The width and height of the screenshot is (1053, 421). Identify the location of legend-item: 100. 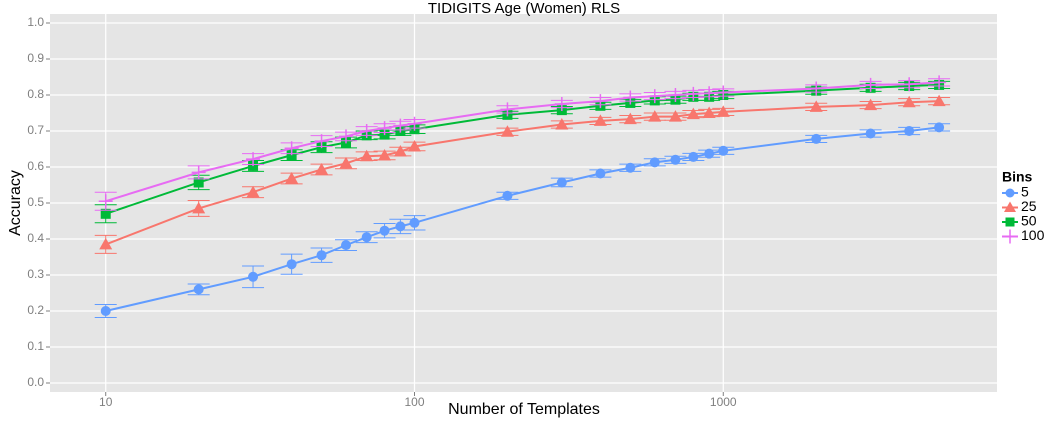
(1023, 235).